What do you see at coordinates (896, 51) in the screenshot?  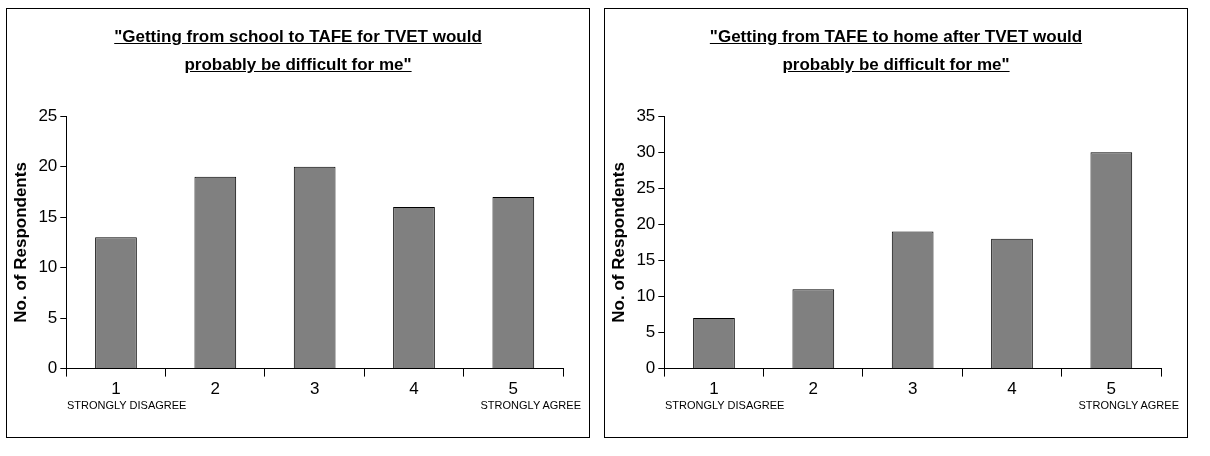 I see `chart-title: "Getting from TAFE to home after TVET would probably be difficult for me"` at bounding box center [896, 51].